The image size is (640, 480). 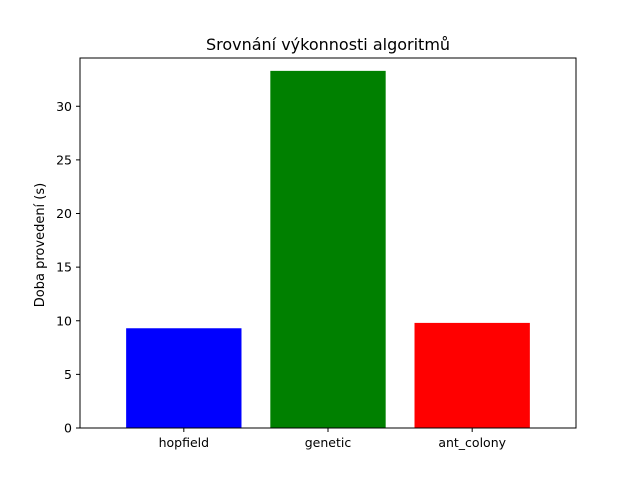 I want to click on y-axis-label: Doba provedení (s), so click(x=40, y=245).